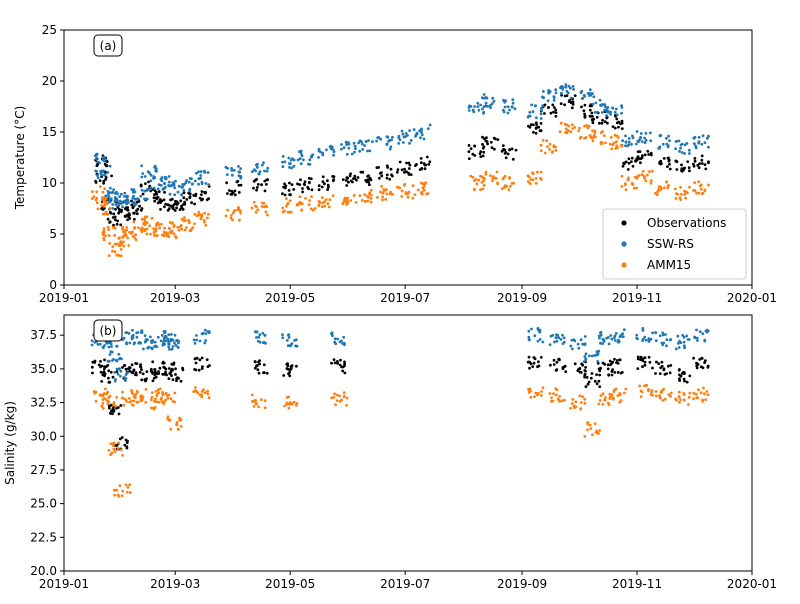  What do you see at coordinates (400, 354) in the screenshot?
I see `series-ssw-rs` at bounding box center [400, 354].